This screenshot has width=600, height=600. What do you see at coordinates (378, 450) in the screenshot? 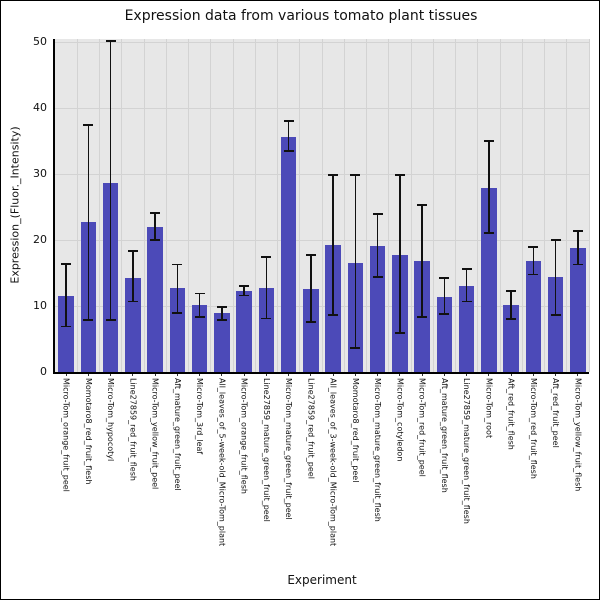
I see `x-tick-label: Micro-Tom_mature_green_fruit_flesh` at bounding box center [378, 450].